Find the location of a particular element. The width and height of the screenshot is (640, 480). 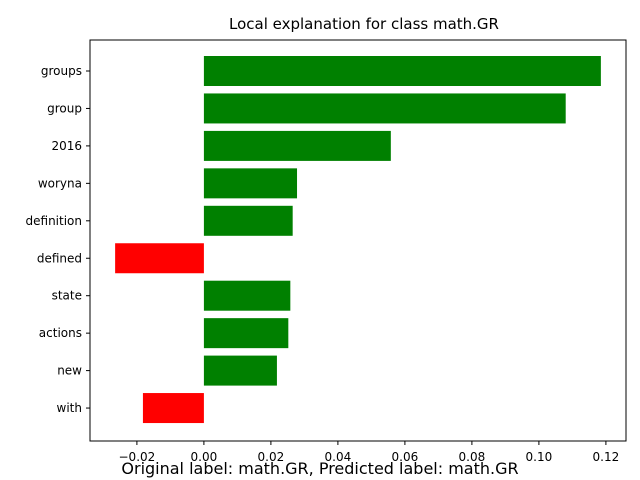

bar-with is located at coordinates (173, 408).